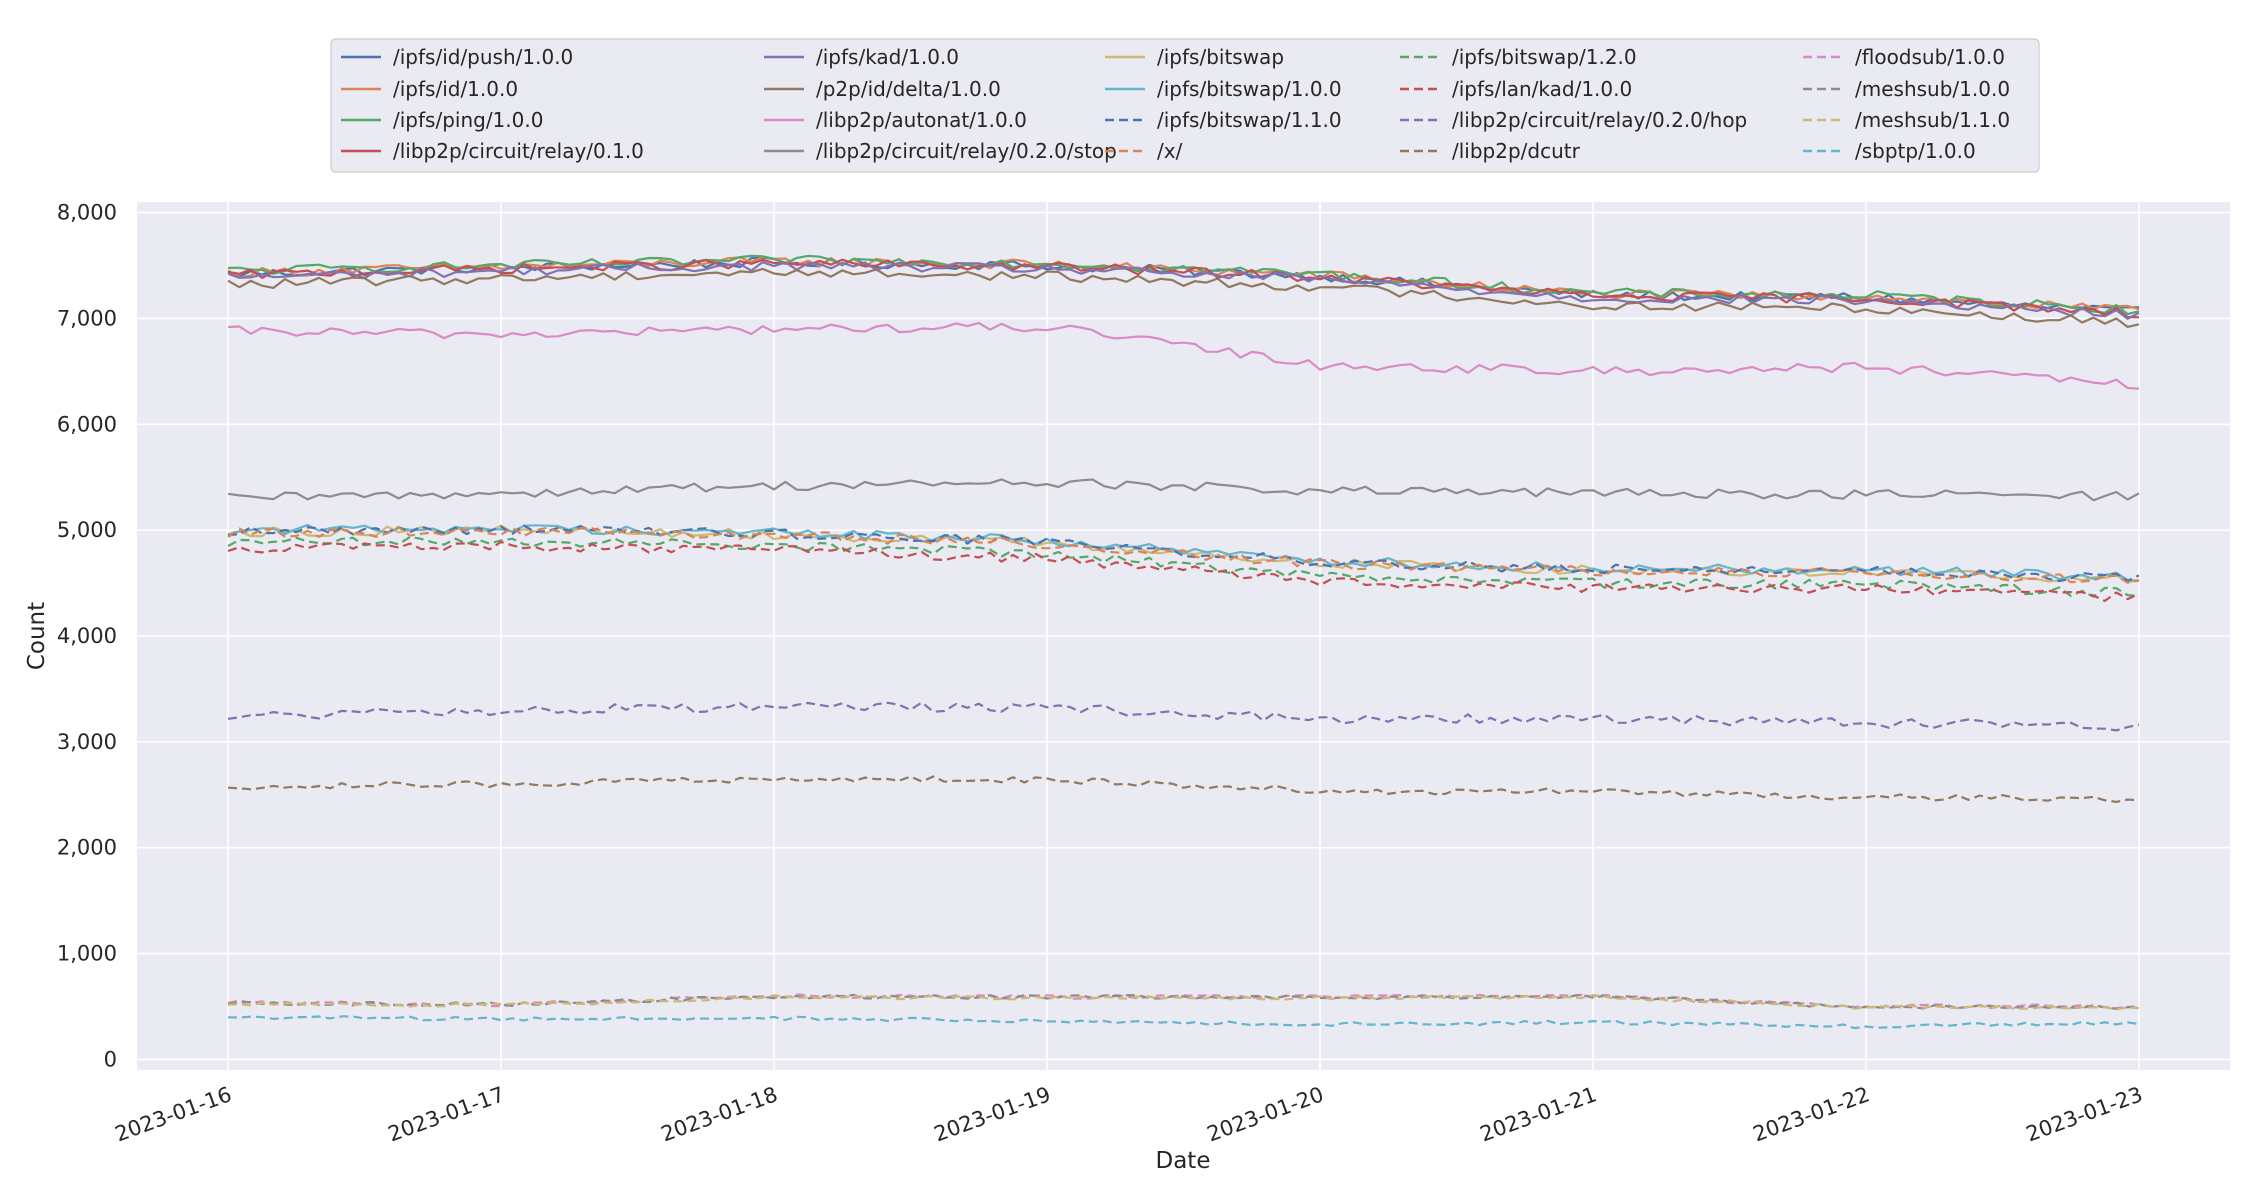  What do you see at coordinates (37, 636) in the screenshot?
I see `y-axis-label: Count` at bounding box center [37, 636].